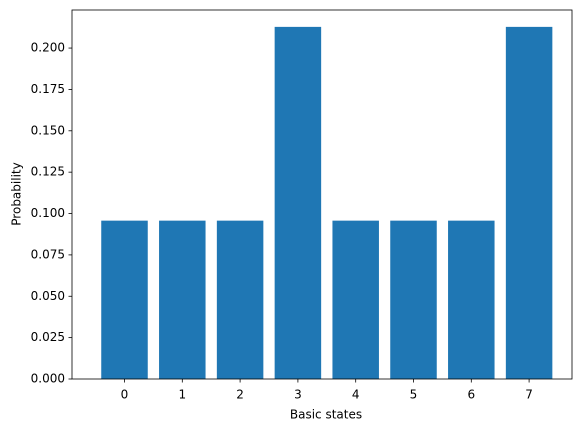 This screenshot has height=432, width=584. What do you see at coordinates (48, 89) in the screenshot?
I see `y-tick-label: 0.175` at bounding box center [48, 89].